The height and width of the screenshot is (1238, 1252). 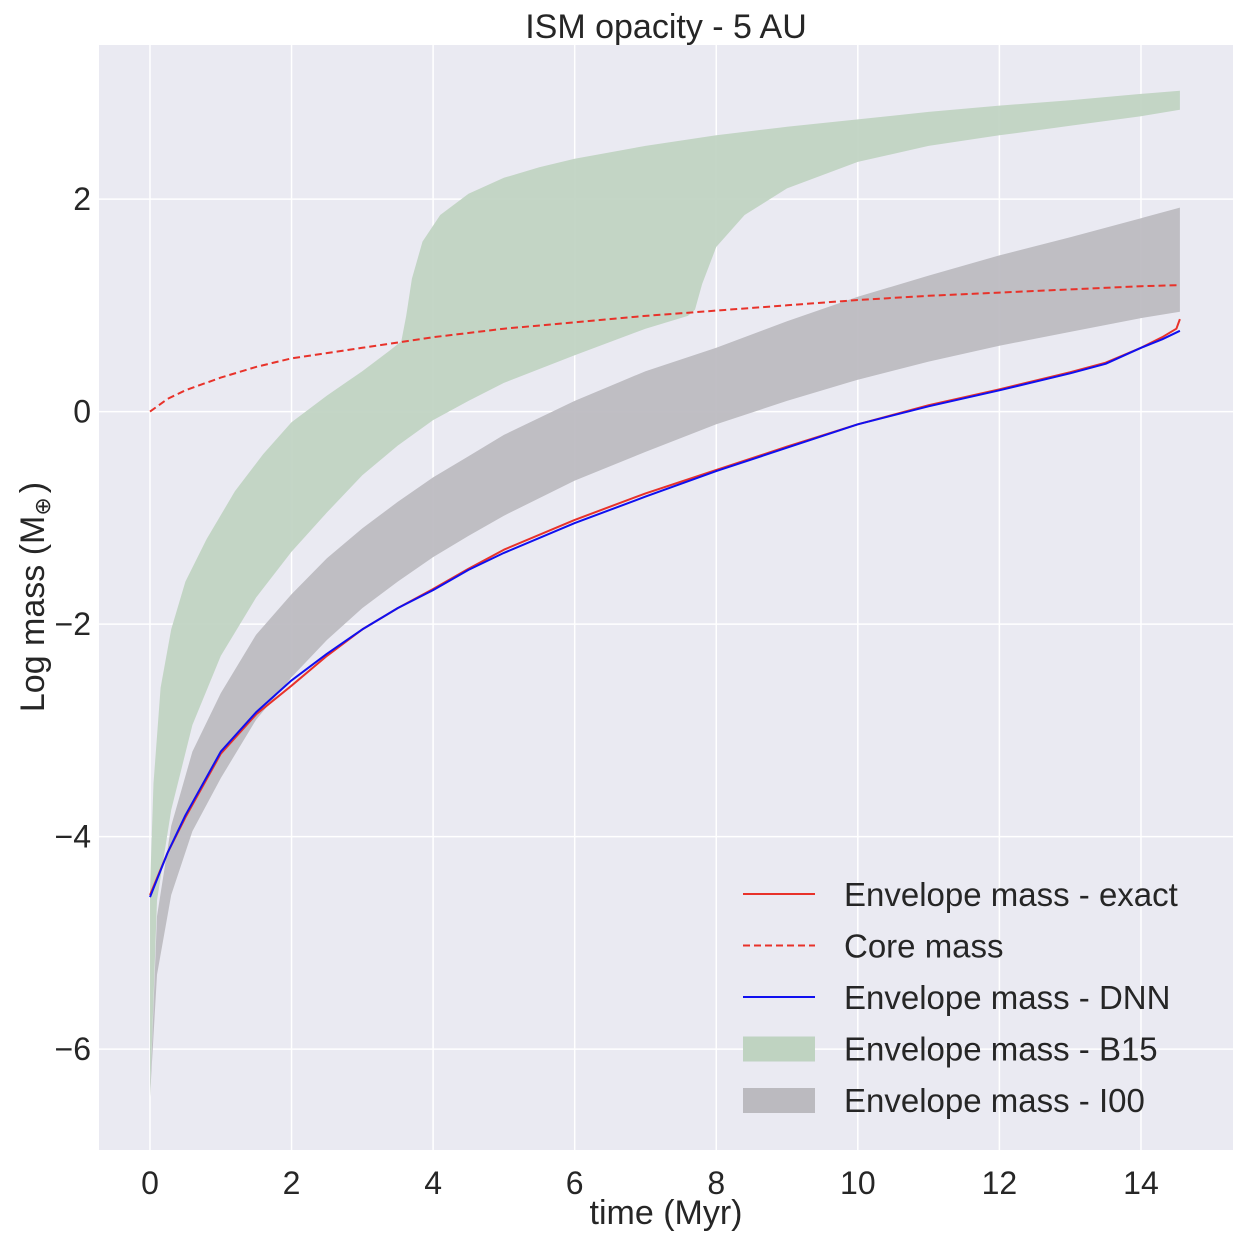 I want to click on legend-label: Envelope mass - B15, so click(x=1001, y=1049).